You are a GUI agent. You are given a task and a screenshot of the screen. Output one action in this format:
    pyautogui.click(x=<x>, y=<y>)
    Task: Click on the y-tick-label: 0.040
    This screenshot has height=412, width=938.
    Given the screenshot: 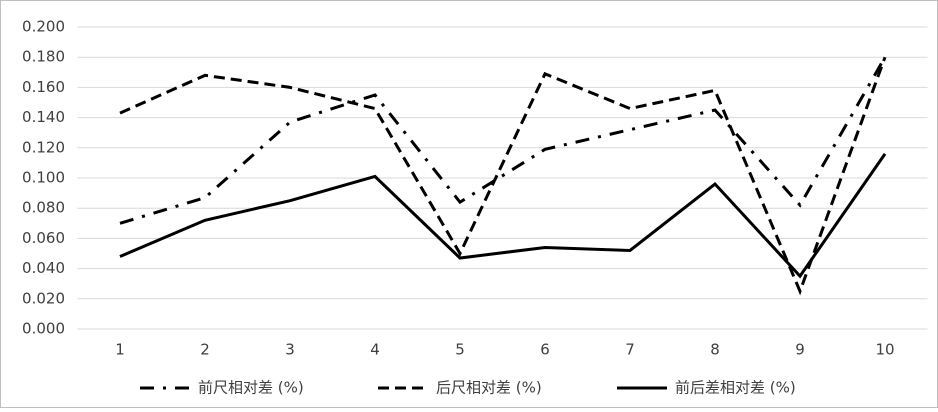 What is the action you would take?
    pyautogui.click(x=43, y=268)
    